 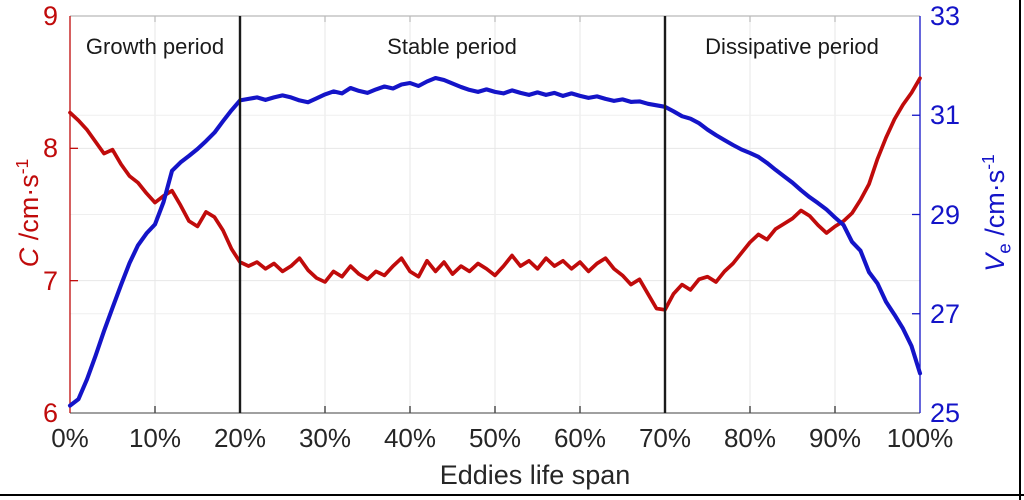 I want to click on x-axis-tick-label: 30%, so click(x=325, y=438).